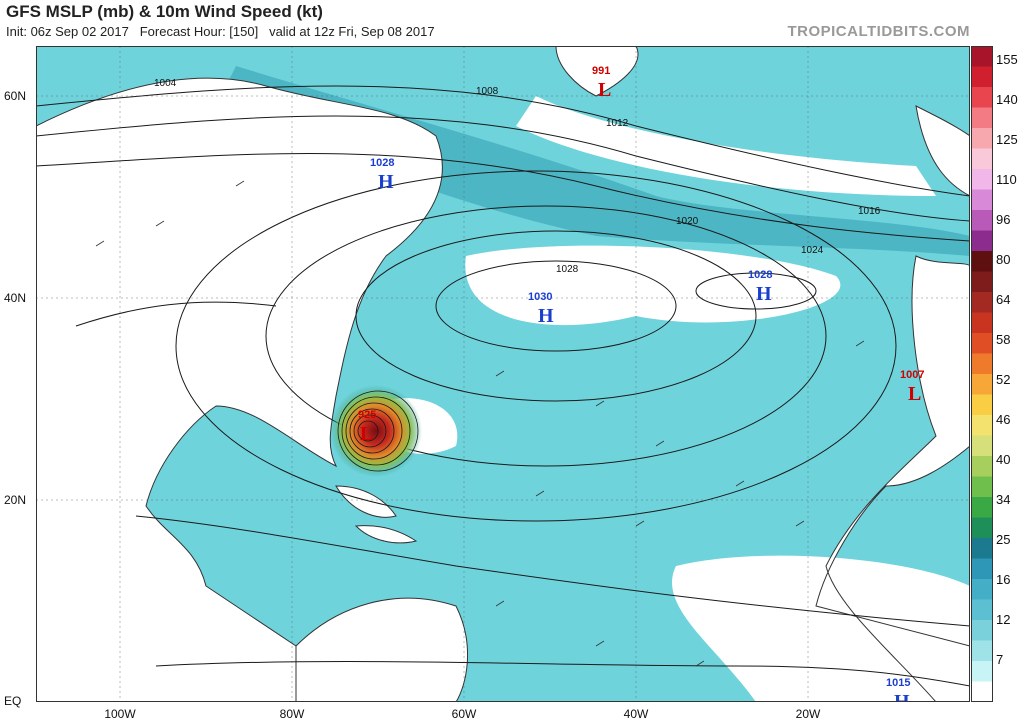 This screenshot has width=1024, height=724. What do you see at coordinates (15, 96) in the screenshot?
I see `lat-label: 60N` at bounding box center [15, 96].